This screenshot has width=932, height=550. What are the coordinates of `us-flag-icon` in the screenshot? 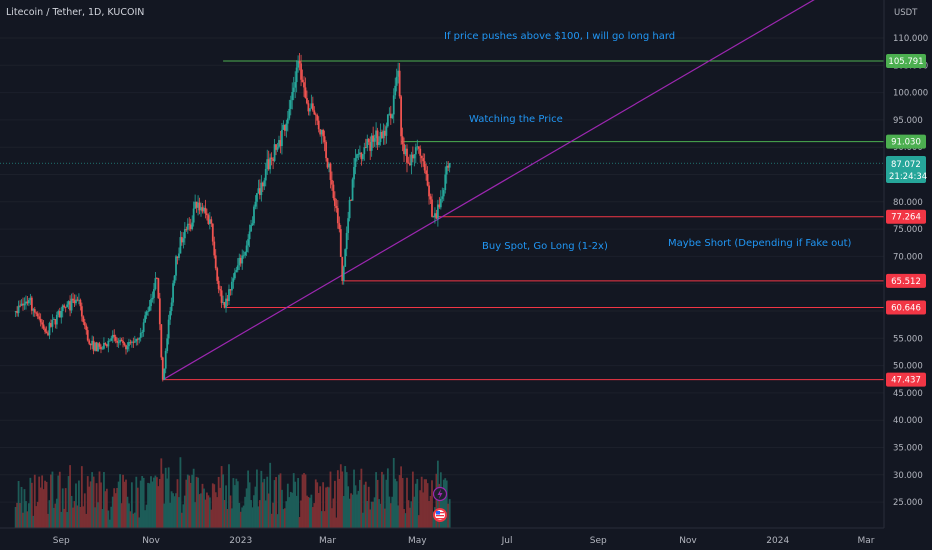 It's located at (440, 515).